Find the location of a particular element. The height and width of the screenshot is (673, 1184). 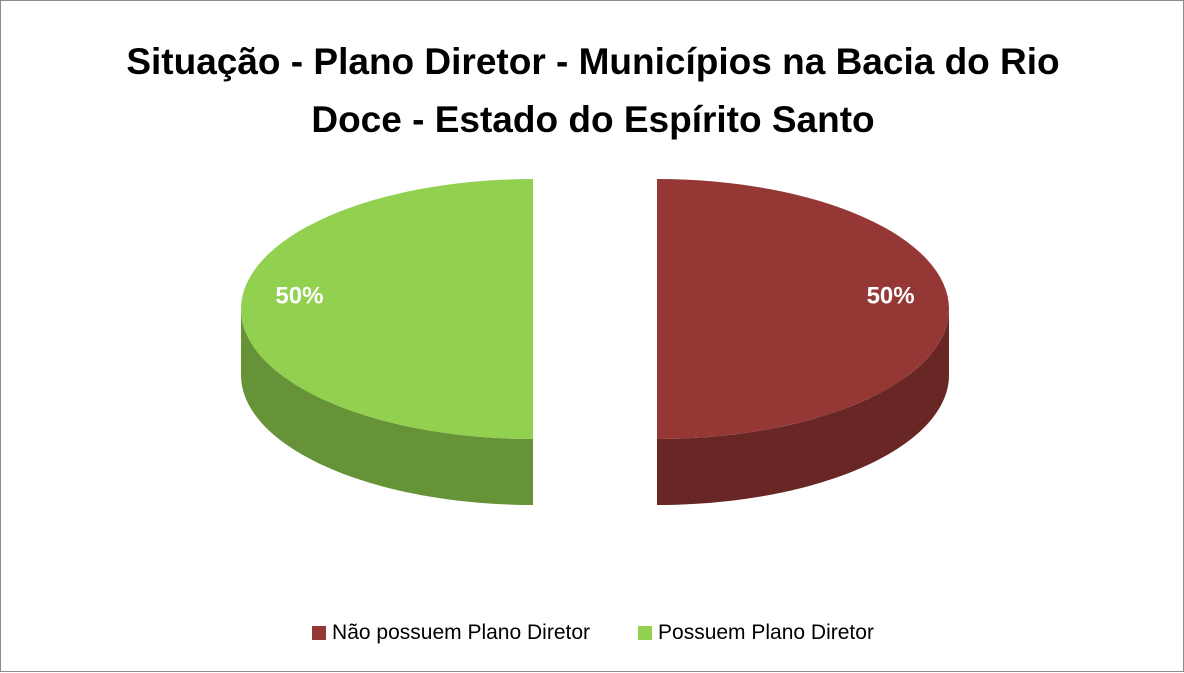

legend-item: Não possuem Plano Diretor is located at coordinates (451, 633).